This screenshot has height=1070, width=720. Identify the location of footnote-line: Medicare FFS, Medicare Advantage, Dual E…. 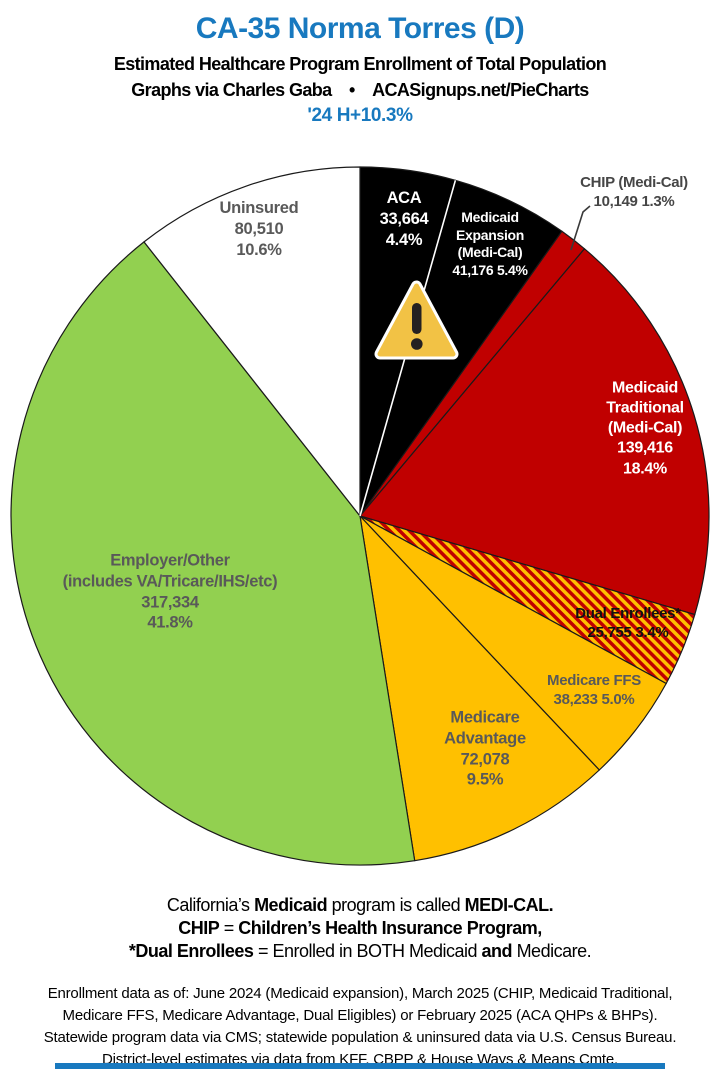
(360, 1015).